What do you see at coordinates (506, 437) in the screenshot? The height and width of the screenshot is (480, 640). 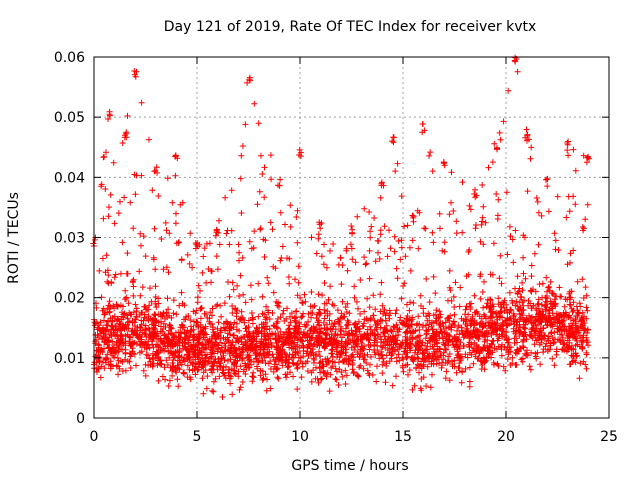 I see `x-tick-label: 20` at bounding box center [506, 437].